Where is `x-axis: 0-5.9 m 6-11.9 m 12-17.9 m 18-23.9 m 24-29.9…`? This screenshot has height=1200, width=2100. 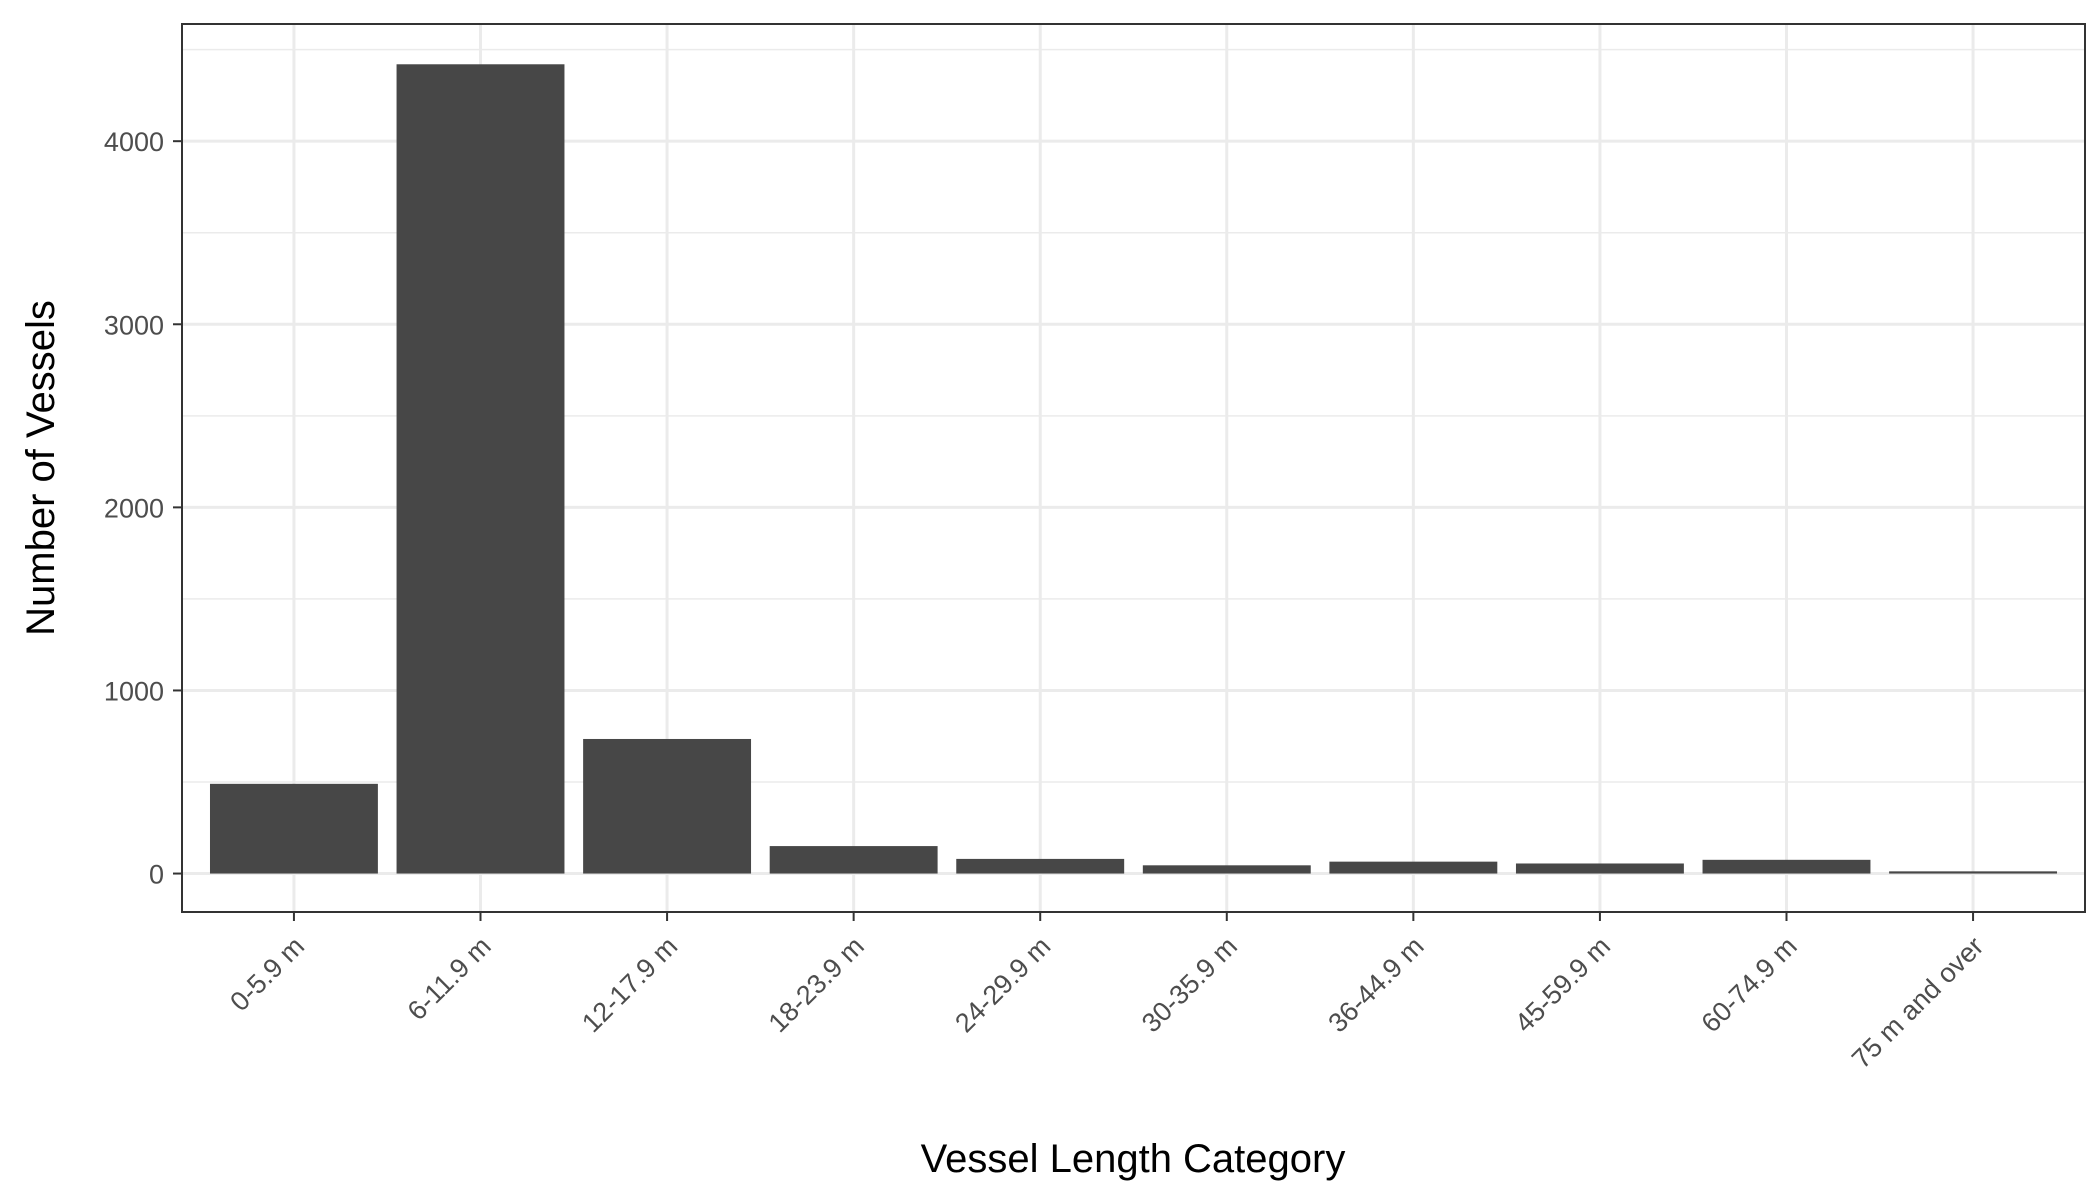
x-axis: 0-5.9 m 6-11.9 m 12-17.9 m 18-23.9 m 24-29.9… is located at coordinates (1106, 993).